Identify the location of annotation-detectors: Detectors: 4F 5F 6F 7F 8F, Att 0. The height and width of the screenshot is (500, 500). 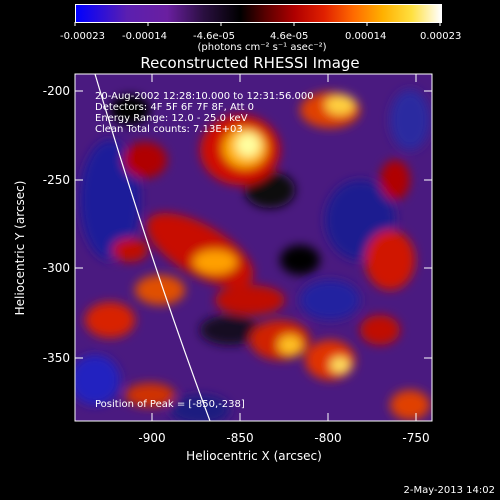
(174, 107).